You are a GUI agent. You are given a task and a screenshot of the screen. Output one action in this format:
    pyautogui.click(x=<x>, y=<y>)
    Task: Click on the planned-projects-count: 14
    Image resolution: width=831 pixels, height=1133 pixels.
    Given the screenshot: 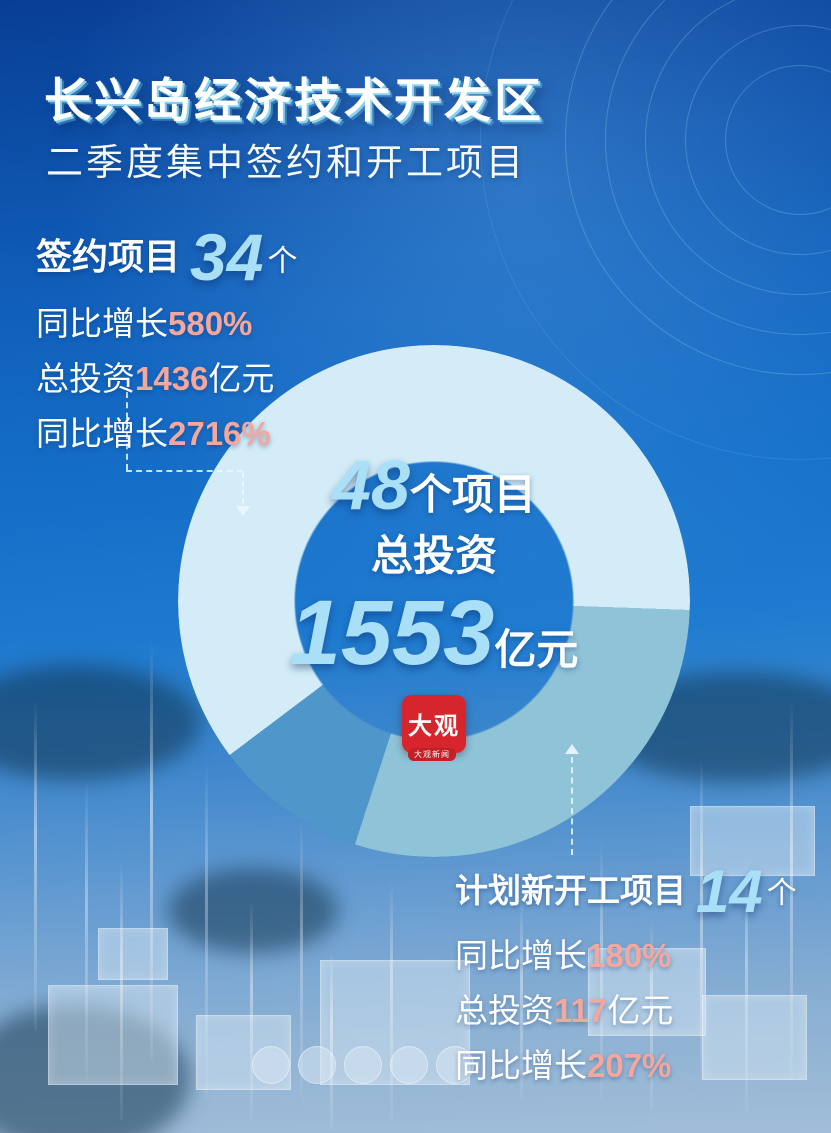 What is the action you would take?
    pyautogui.click(x=729, y=891)
    